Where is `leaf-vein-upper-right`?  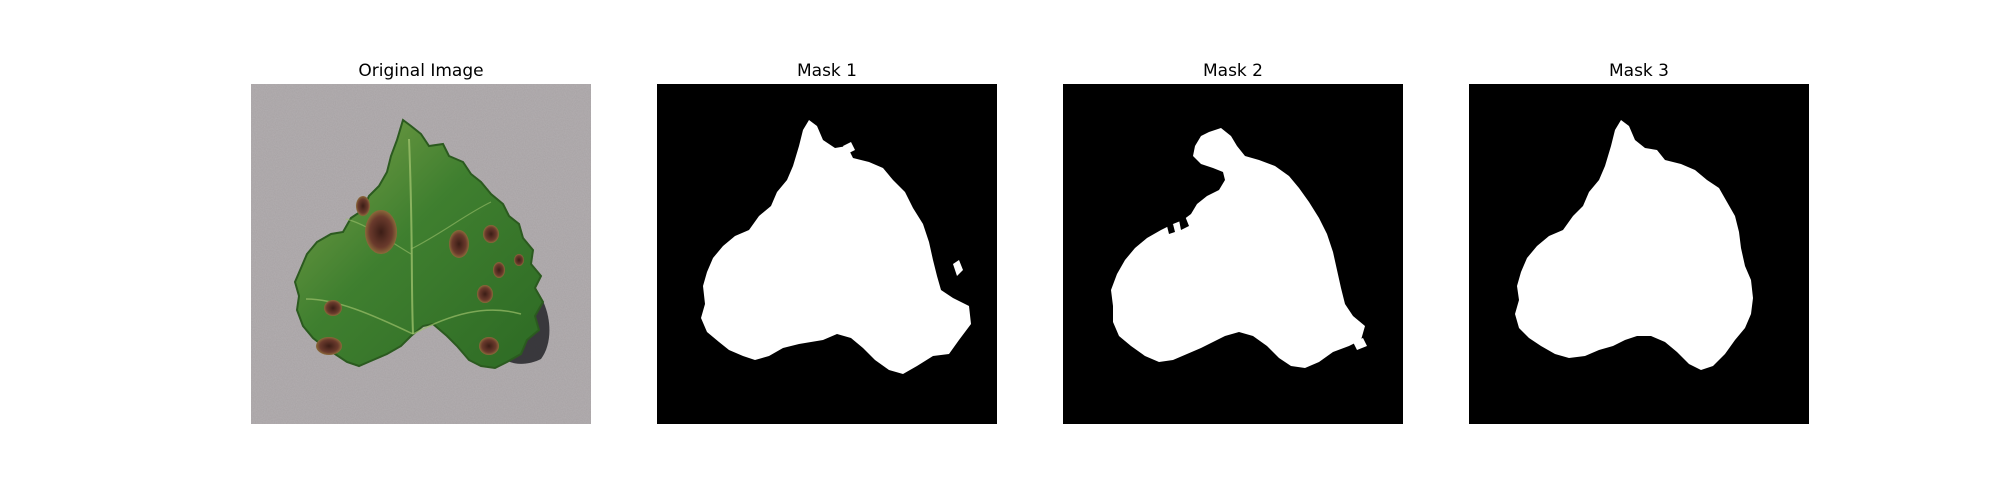
leaf-vein-upper-right is located at coordinates (451, 225).